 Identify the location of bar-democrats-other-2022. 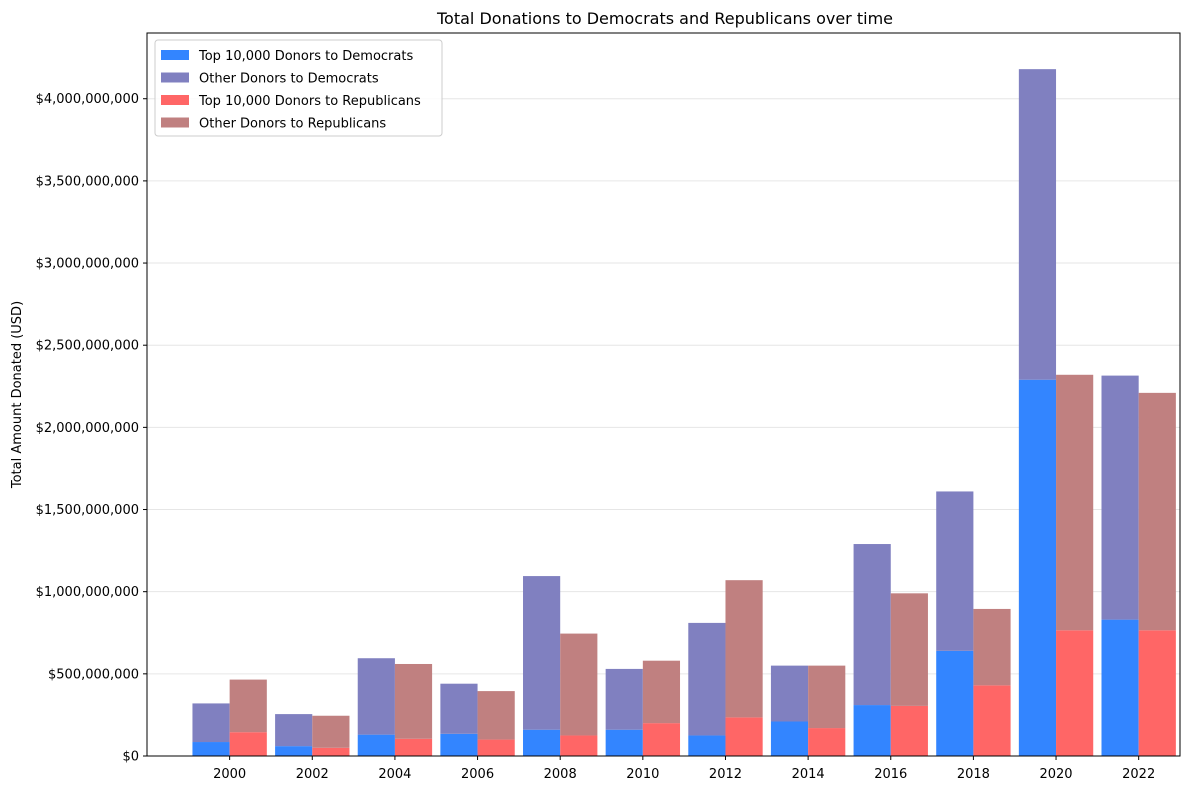
(1120, 497).